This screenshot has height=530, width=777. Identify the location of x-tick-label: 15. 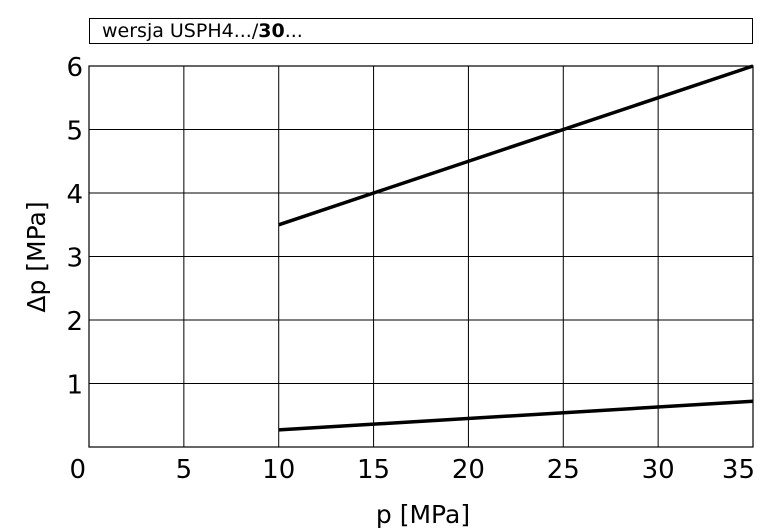
(373, 470).